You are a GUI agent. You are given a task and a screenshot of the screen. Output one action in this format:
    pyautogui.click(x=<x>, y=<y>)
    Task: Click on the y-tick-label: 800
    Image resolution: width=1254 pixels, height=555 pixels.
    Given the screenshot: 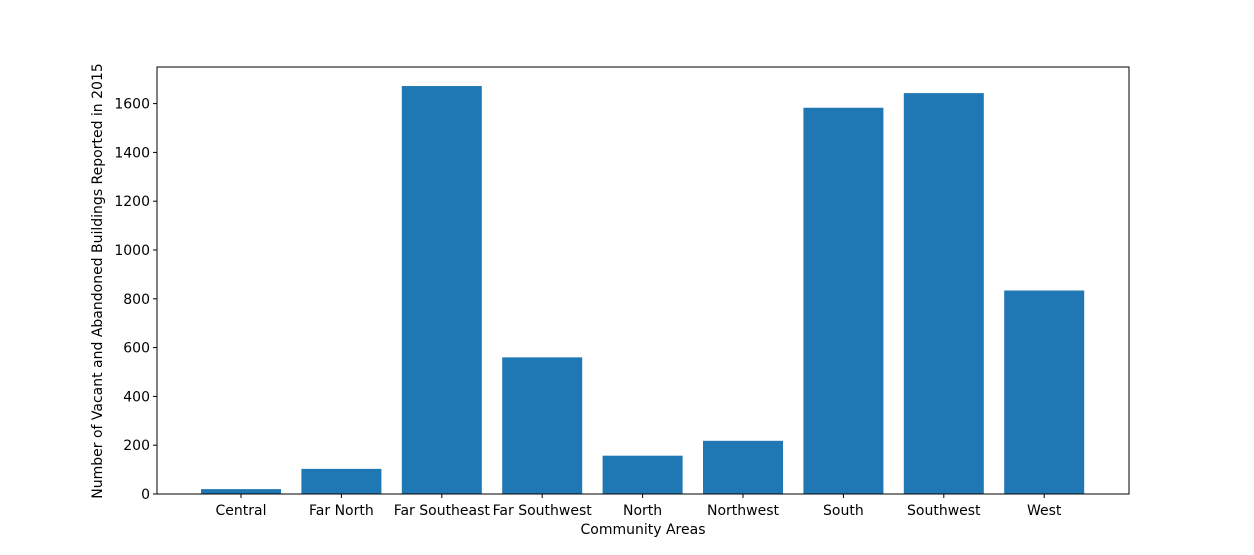 What is the action you would take?
    pyautogui.click(x=136, y=300)
    